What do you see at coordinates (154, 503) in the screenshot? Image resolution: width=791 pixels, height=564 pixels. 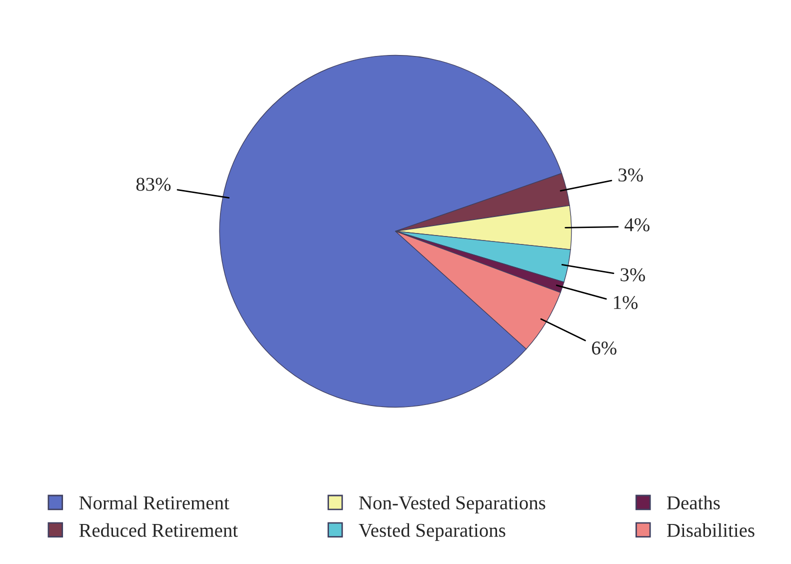 I see `legend-label: Normal Retirement` at bounding box center [154, 503].